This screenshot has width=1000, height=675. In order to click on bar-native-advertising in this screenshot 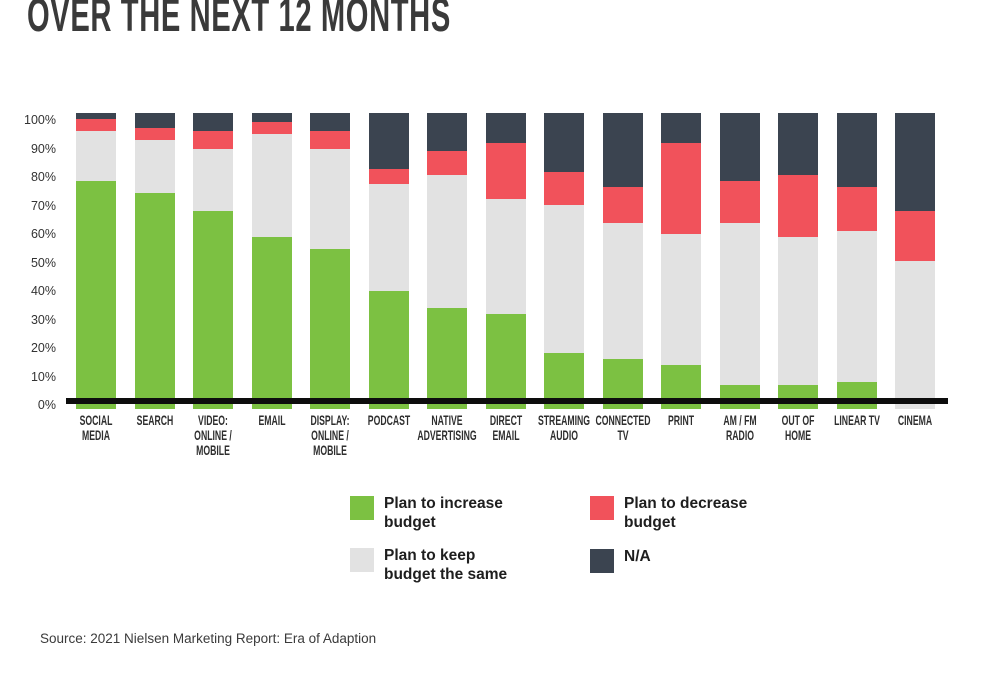, I will do `click(447, 261)`.